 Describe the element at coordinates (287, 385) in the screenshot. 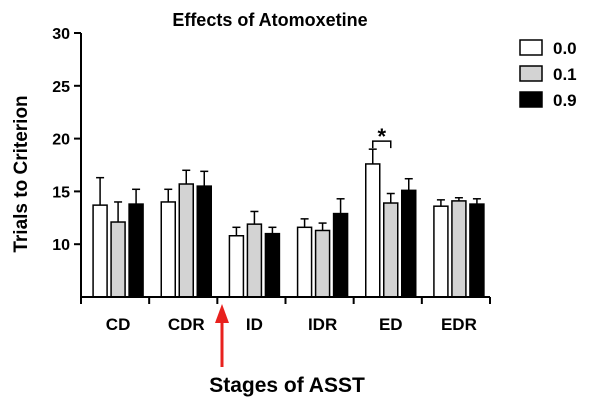

I see `x-axis-label: Stages of ASST` at that location.